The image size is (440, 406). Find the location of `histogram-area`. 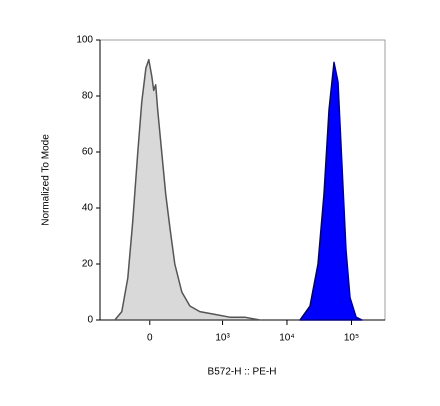

histogram-area is located at coordinates (331, 191).